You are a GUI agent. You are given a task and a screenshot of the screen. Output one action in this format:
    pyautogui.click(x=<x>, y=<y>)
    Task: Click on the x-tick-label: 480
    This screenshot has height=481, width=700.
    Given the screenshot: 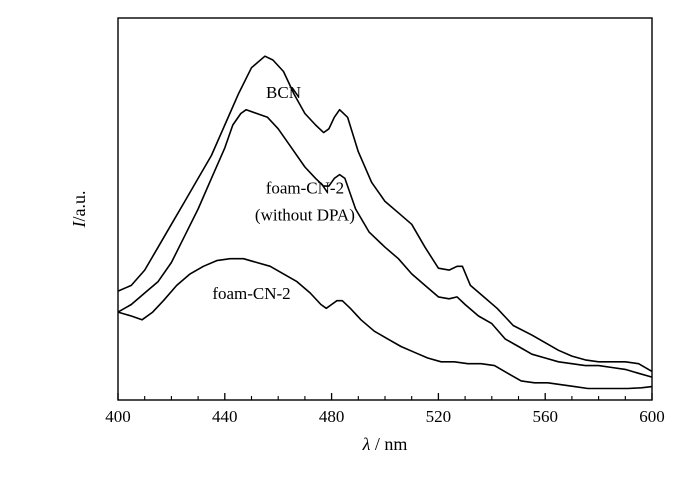 What is the action you would take?
    pyautogui.click(x=332, y=416)
    